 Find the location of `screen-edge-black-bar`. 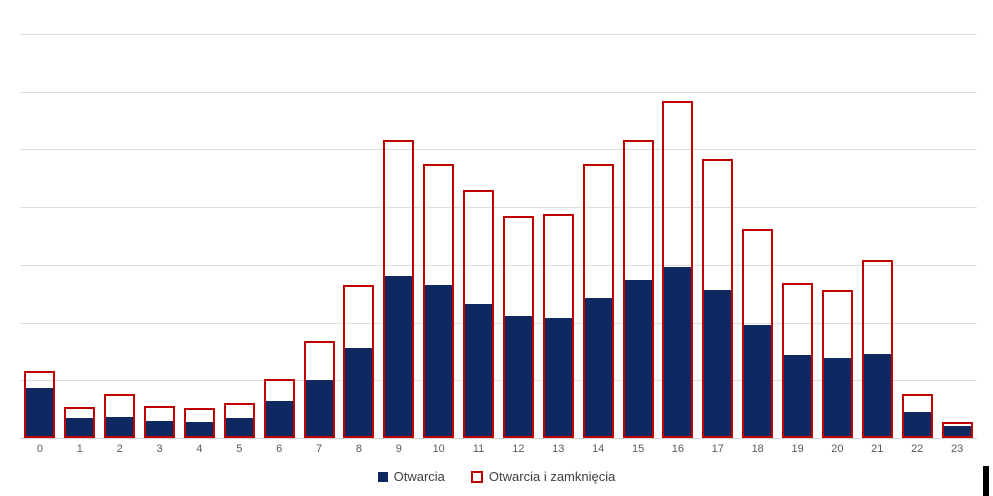

screen-edge-black-bar is located at coordinates (986, 481).